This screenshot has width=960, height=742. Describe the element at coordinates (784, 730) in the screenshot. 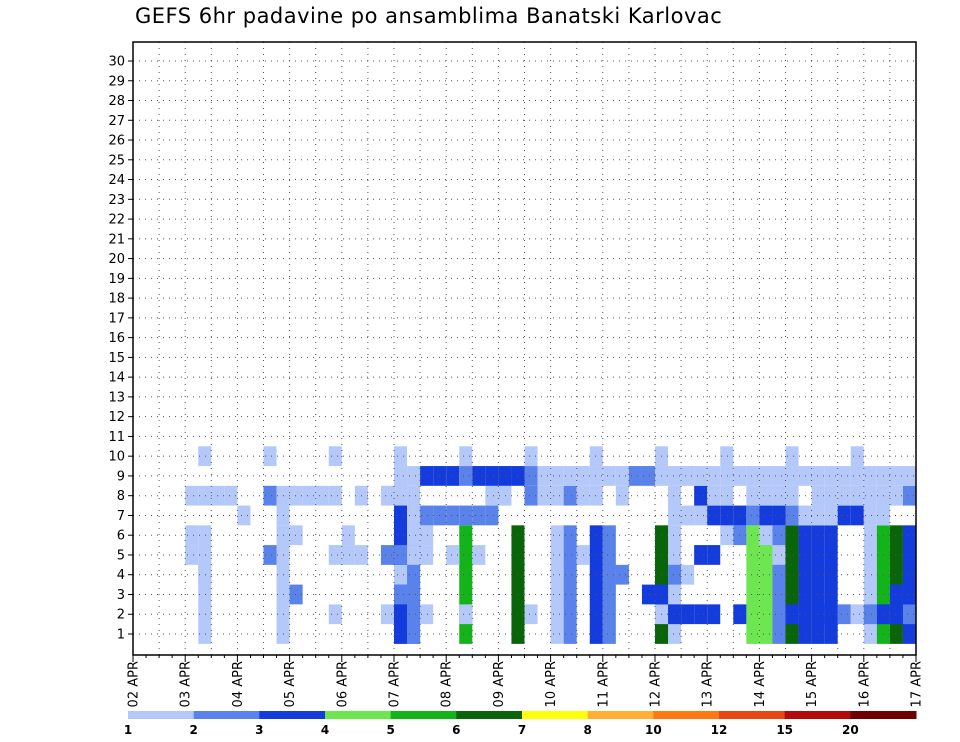

I see `colorbar-label: 15` at that location.